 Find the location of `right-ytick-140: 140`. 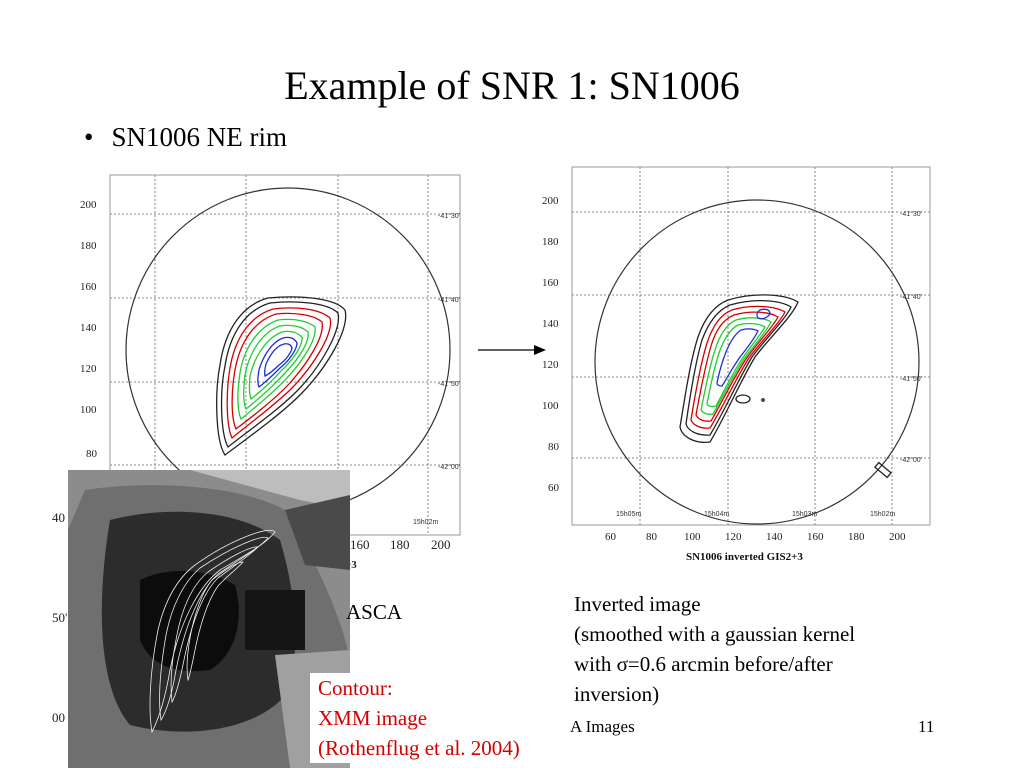

right-ytick-140: 140 is located at coordinates (550, 324).